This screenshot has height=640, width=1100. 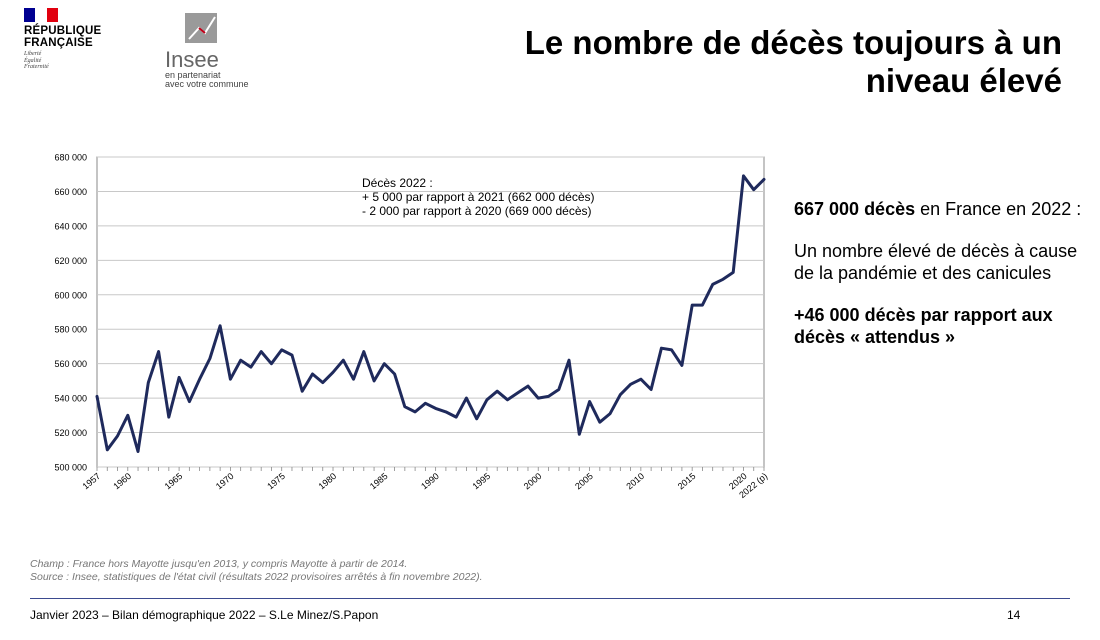 I want to click on x-tick-label: 1985, so click(x=379, y=481).